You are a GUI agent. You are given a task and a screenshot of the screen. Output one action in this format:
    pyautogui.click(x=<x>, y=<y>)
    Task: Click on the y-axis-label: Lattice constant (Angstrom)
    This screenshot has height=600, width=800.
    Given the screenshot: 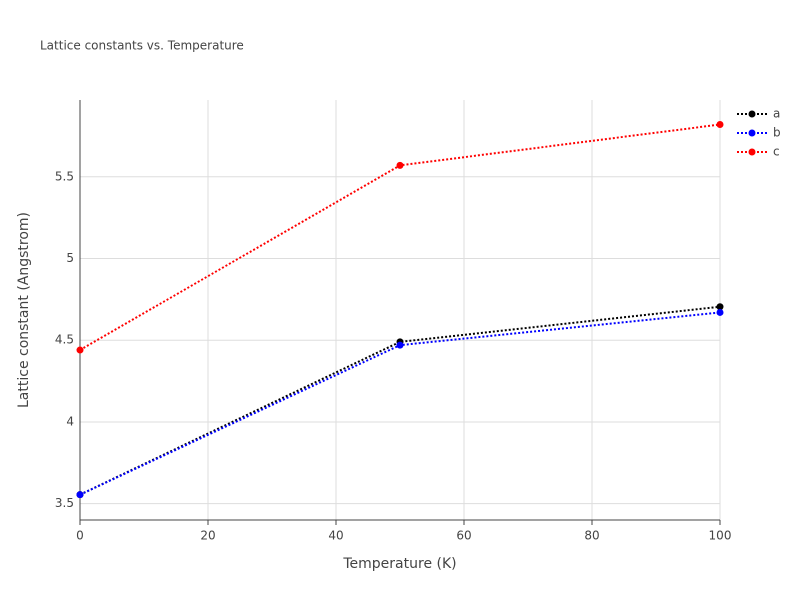 What is the action you would take?
    pyautogui.click(x=24, y=310)
    